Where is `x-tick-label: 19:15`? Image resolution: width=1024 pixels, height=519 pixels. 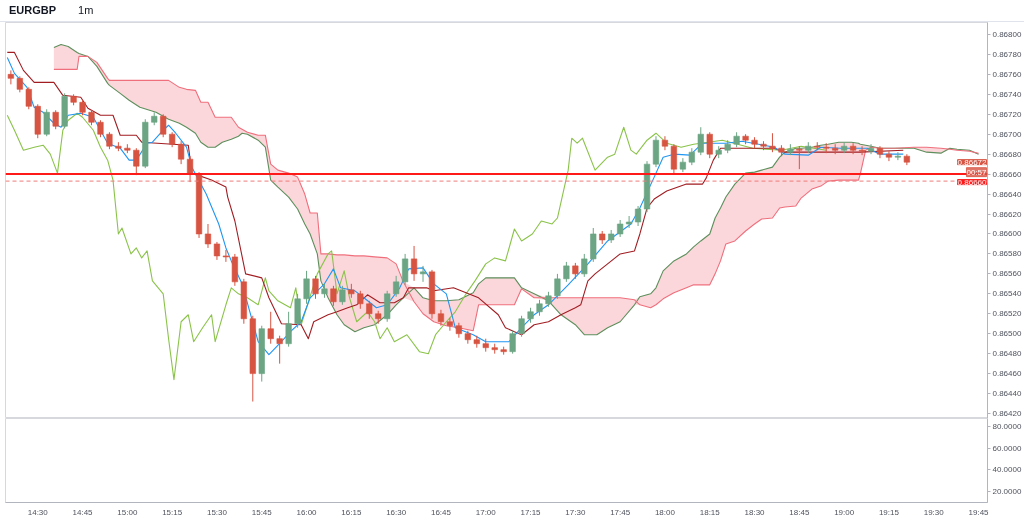
x-tick-label: 19:15 is located at coordinates (889, 512).